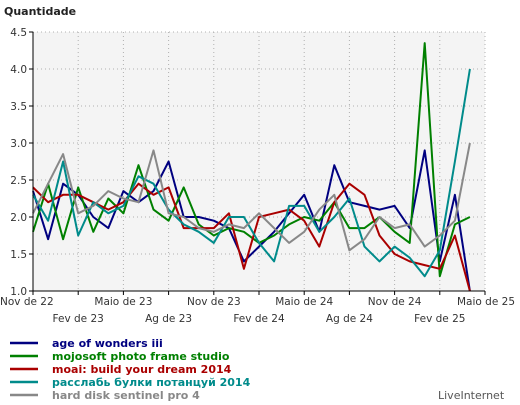 This screenshot has height=405, width=520. Describe the element at coordinates (18, 70) in the screenshot. I see `y-tick-label: 4.0` at that location.